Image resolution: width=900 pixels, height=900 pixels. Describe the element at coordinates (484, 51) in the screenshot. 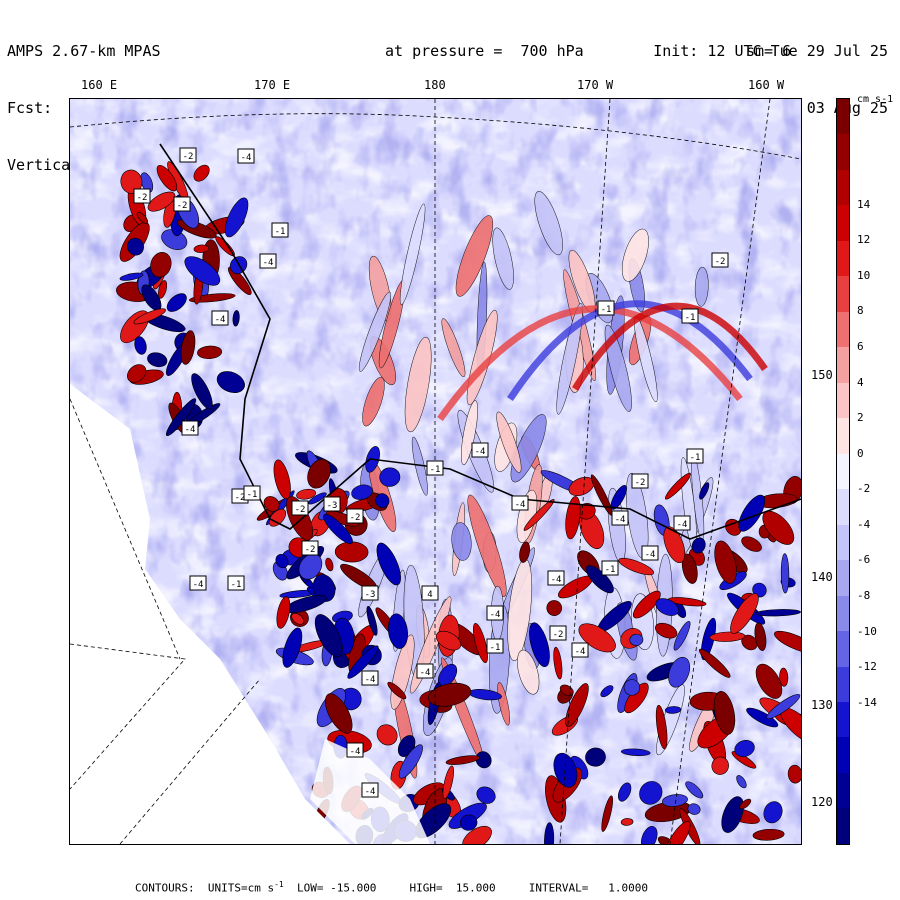

I see `pressure-level: at pressure = 700 hPa` at that location.